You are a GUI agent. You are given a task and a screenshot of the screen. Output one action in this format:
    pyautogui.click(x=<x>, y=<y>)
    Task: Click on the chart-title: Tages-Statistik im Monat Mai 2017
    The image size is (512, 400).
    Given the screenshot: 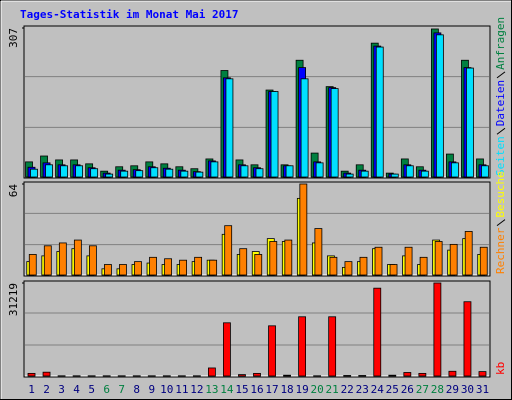 What is the action you would take?
    pyautogui.click(x=129, y=14)
    